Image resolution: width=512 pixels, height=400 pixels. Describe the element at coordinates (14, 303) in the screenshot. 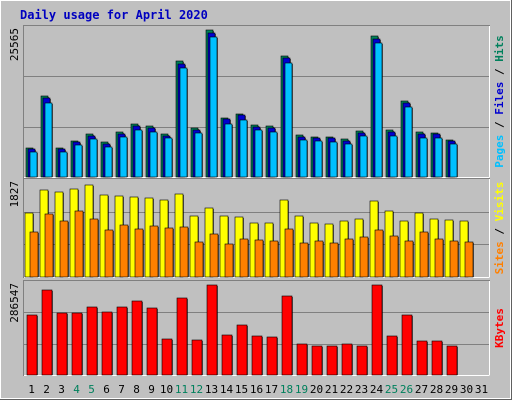

I see `y-max-label: 286547` at that location.